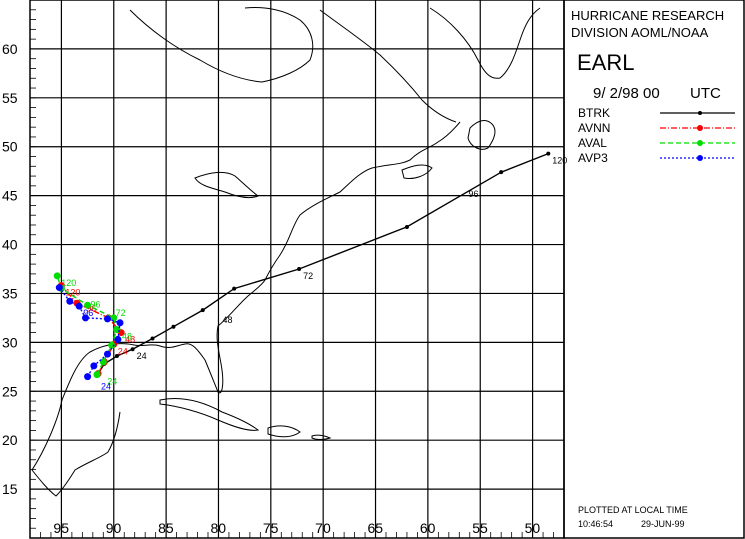 The image size is (745, 539). Describe the element at coordinates (592, 143) in the screenshot. I see `legend-label: AVAL` at that location.